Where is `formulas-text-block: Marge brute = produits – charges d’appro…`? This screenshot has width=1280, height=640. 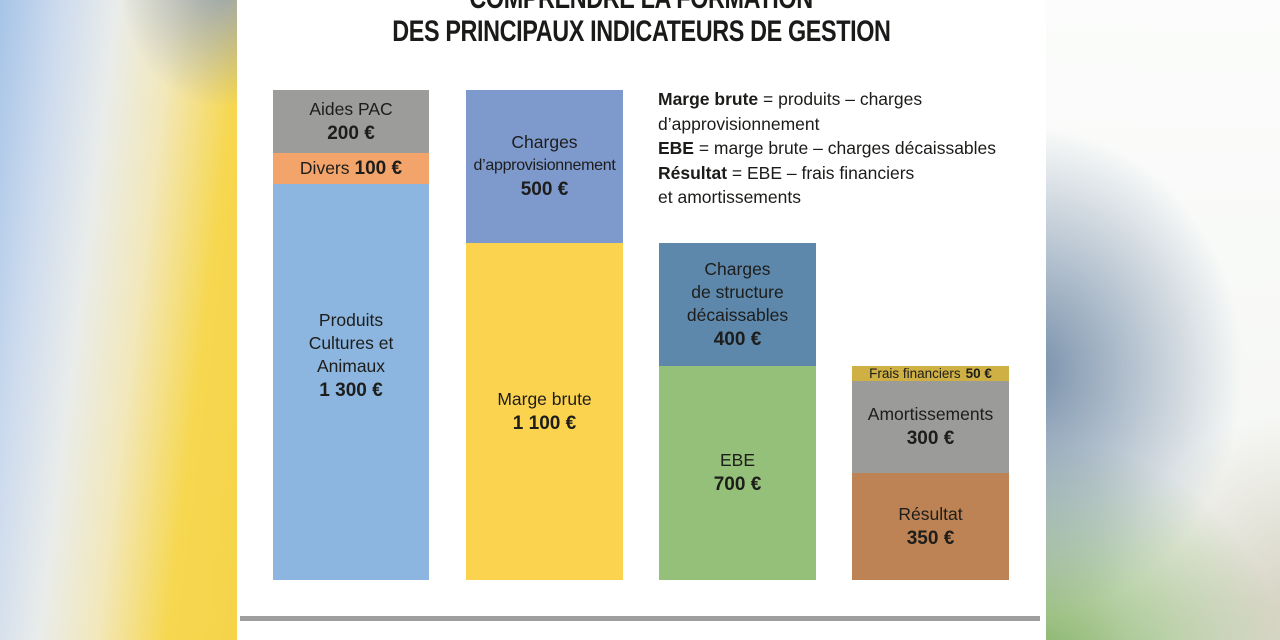 formulas-text-block: Marge brute = produits – charges d’appro… is located at coordinates (854, 148).